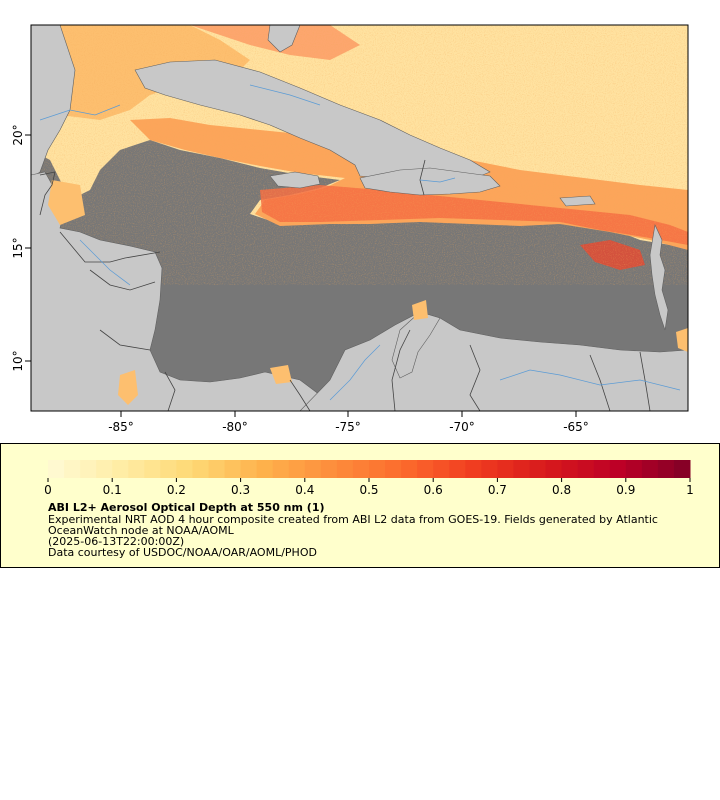 The image size is (720, 800). I want to click on land-hispaniola, so click(430, 181).